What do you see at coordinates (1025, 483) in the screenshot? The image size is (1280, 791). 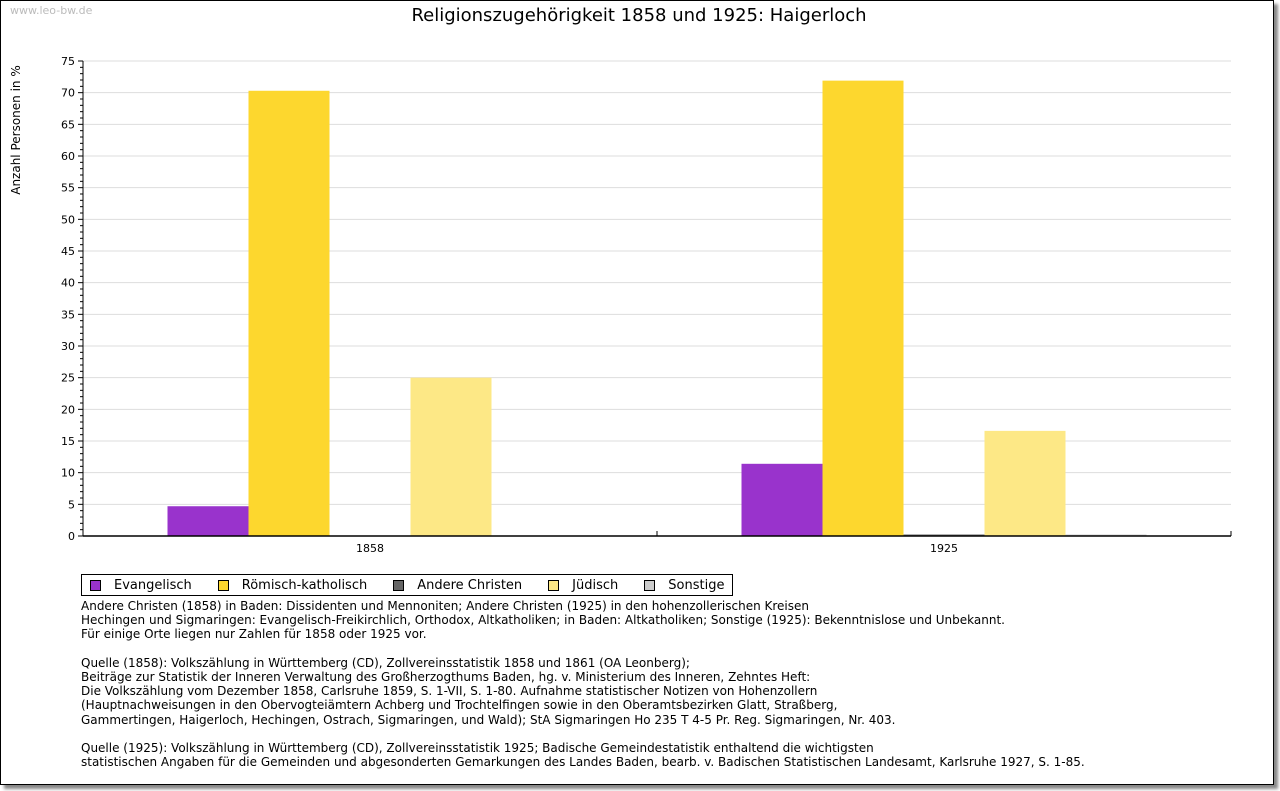 I see `bar-j-disch-1925` at bounding box center [1025, 483].